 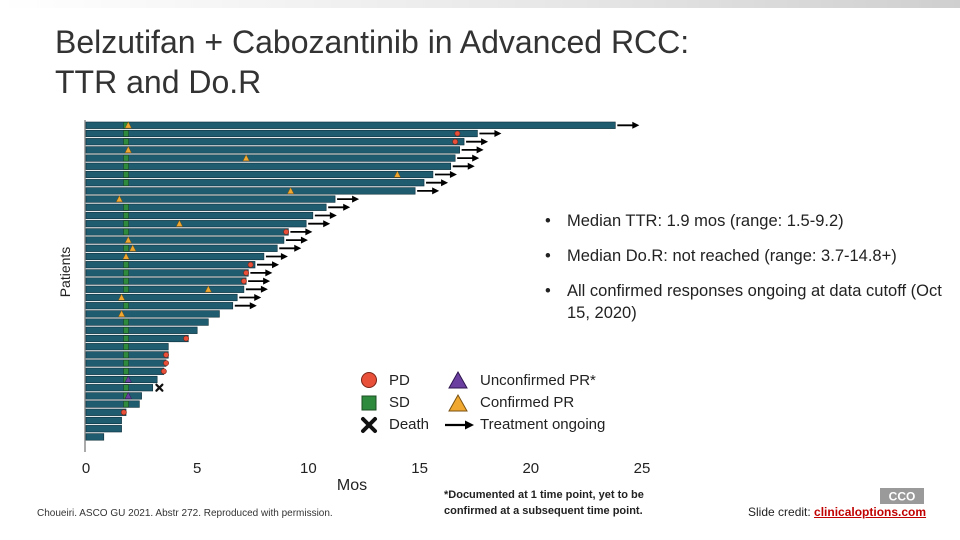 What do you see at coordinates (480, 4) in the screenshot?
I see `top-accent-bar` at bounding box center [480, 4].